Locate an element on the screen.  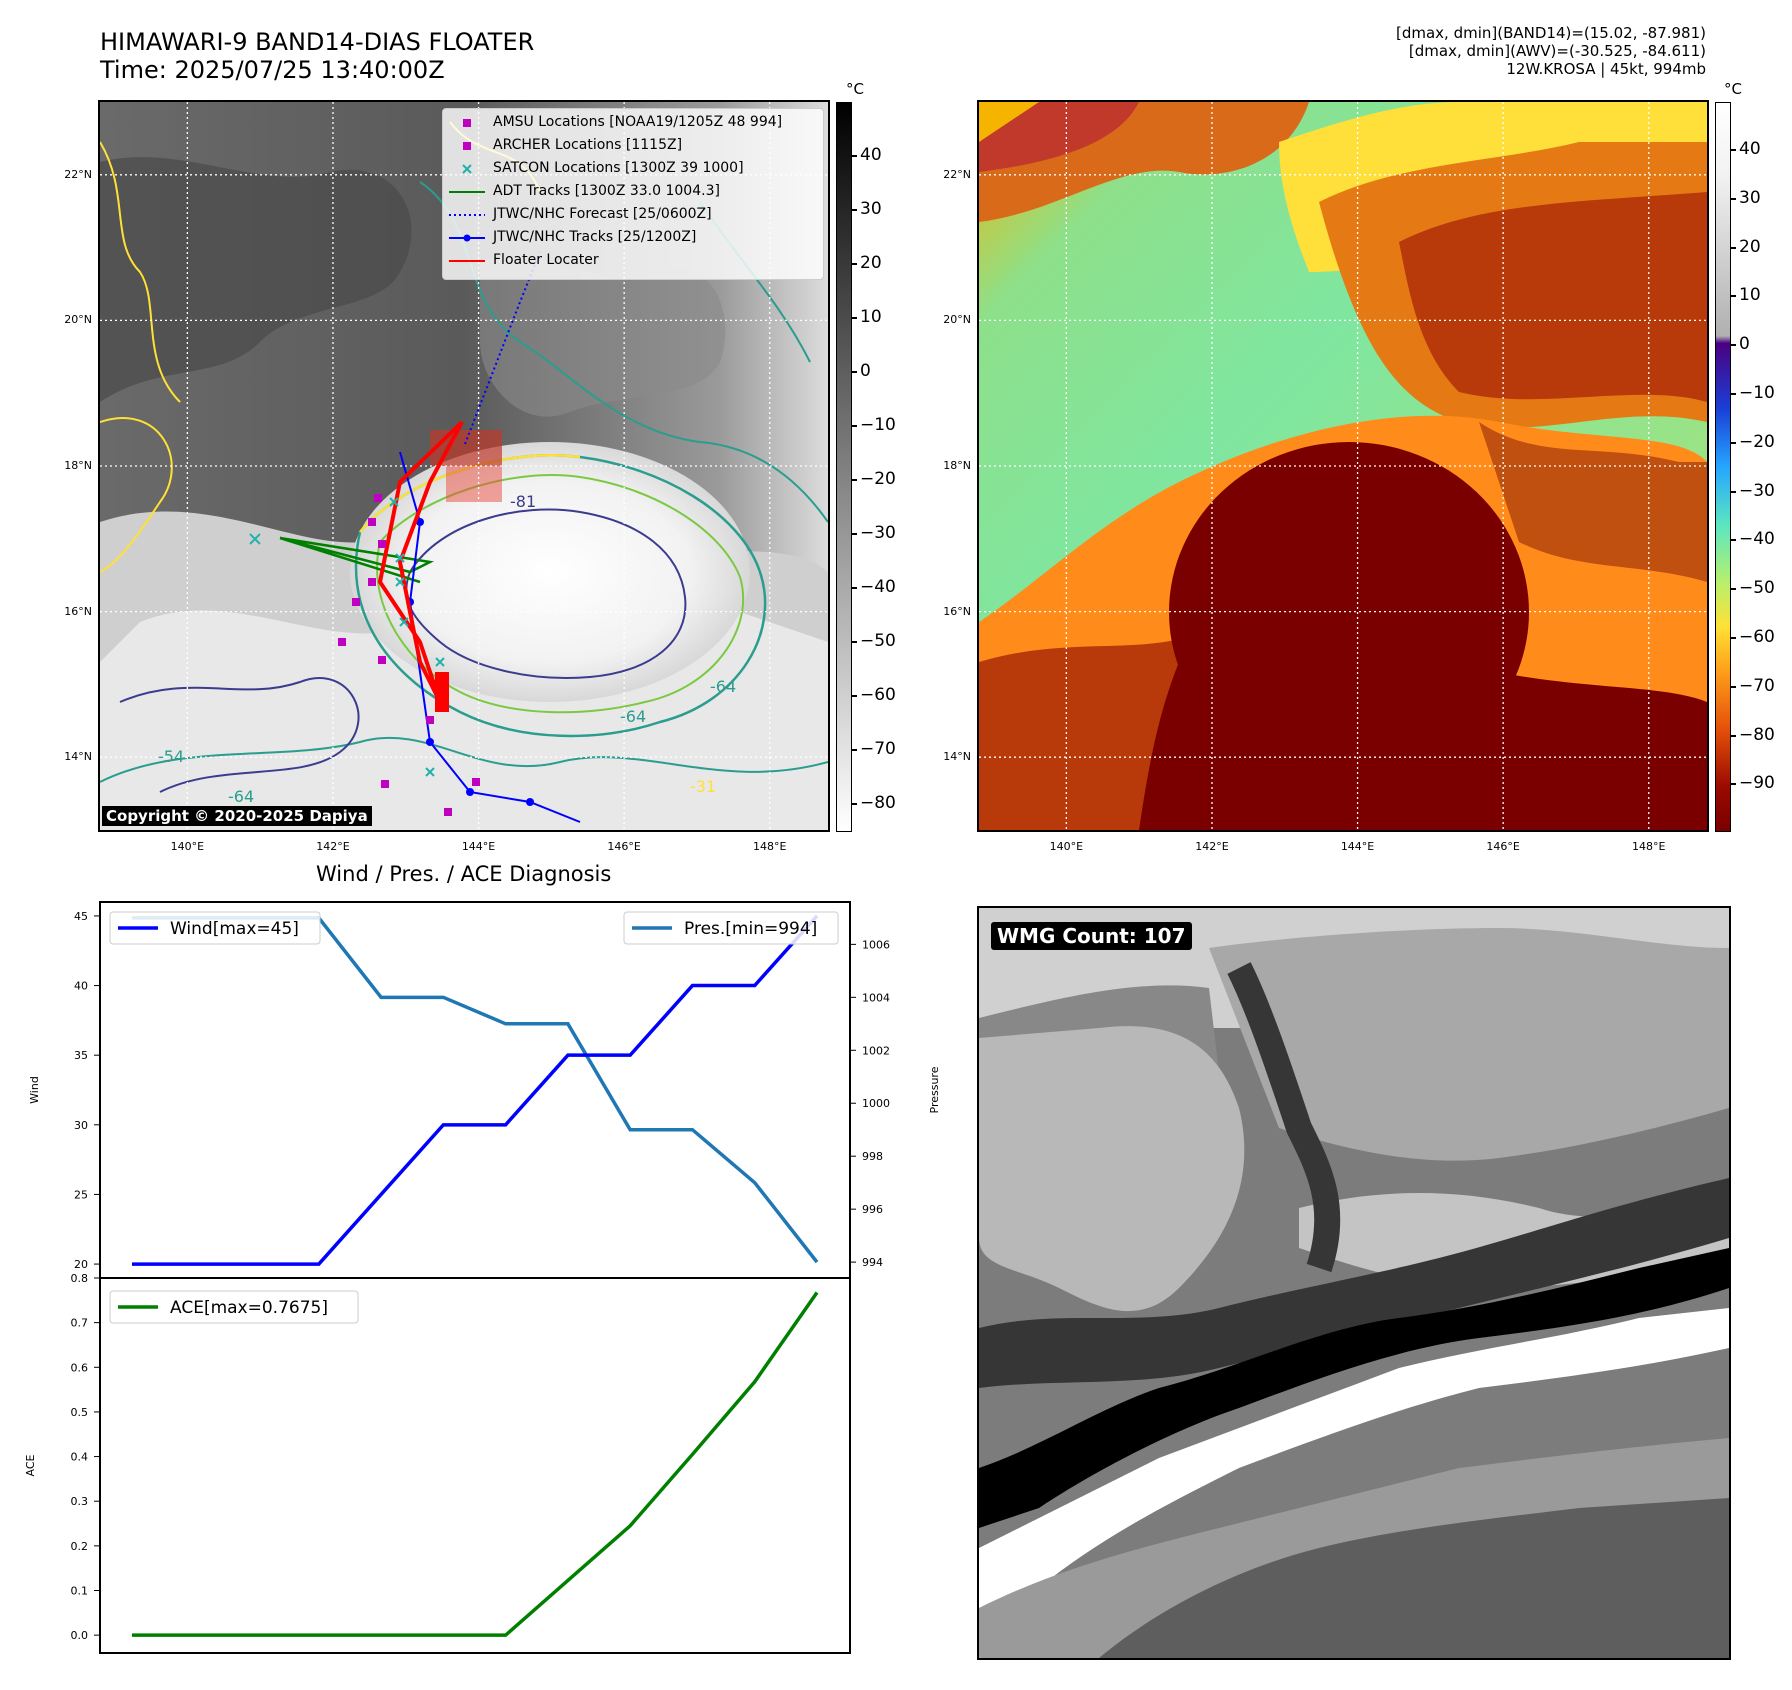
wind-ytick-label: 25 is located at coordinates (81, 1194).